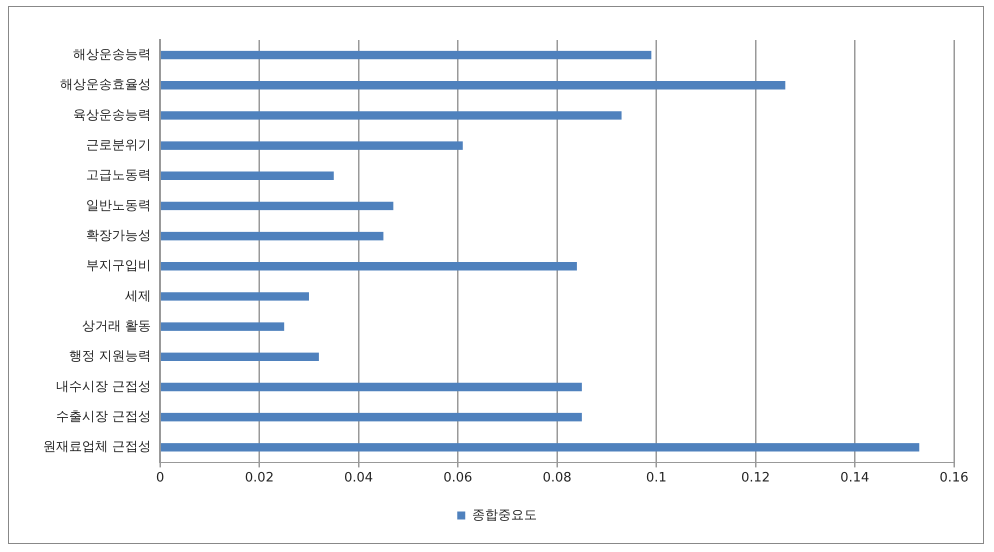 The height and width of the screenshot is (552, 994). Describe the element at coordinates (104, 386) in the screenshot. I see `y-tick-label: 내수시장 근접성` at that location.